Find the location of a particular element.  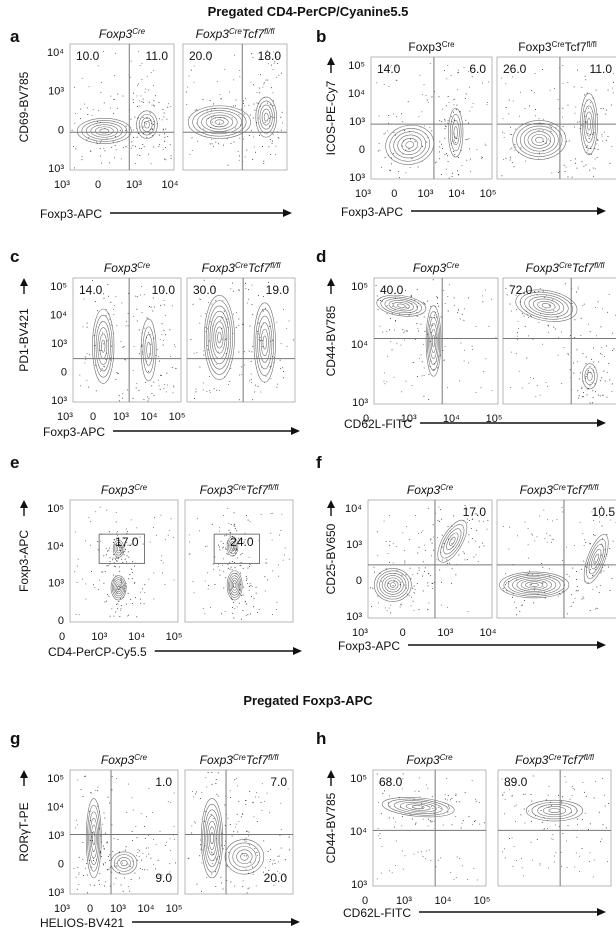

y-tick-label: 0 is located at coordinates (64, 373).